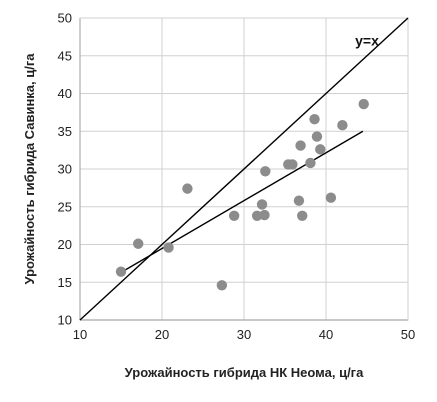 The width and height of the screenshot is (437, 402). Describe the element at coordinates (65, 244) in the screenshot. I see `y-tick-label-20: 20` at that location.